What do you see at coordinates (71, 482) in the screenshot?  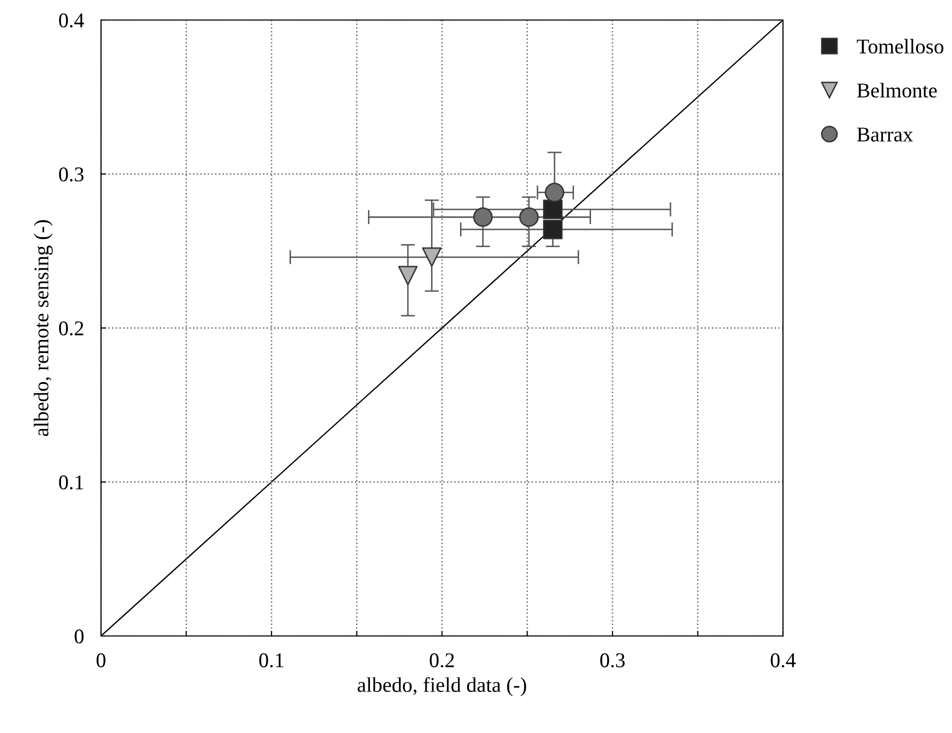 I see `y-tick-label: 0.1` at bounding box center [71, 482].